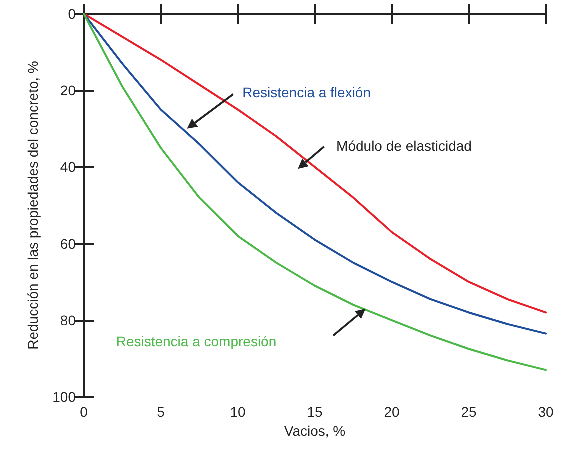 Image resolution: width=563 pixels, height=450 pixels. Describe the element at coordinates (392, 412) in the screenshot. I see `x-tick-label: 20` at that location.